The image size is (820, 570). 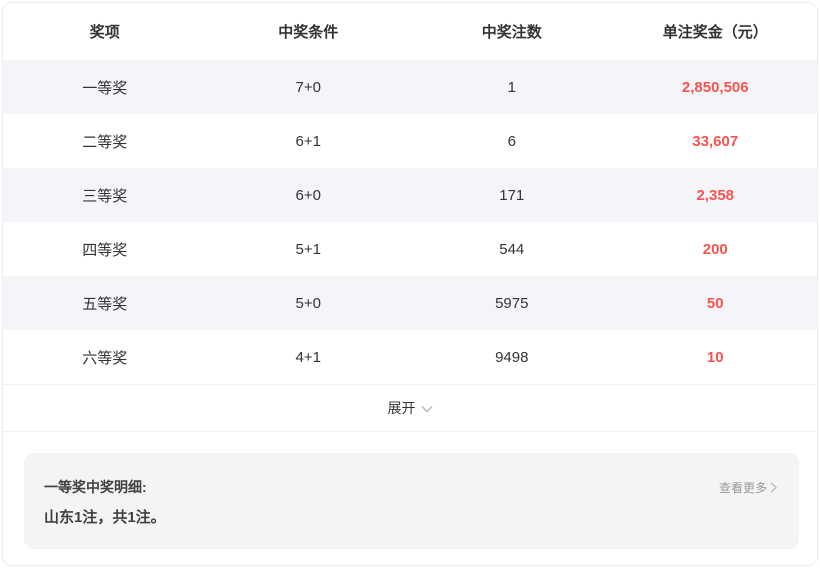 What do you see at coordinates (105, 250) in the screenshot?
I see `prize-tier-cell: 四等奖` at bounding box center [105, 250].